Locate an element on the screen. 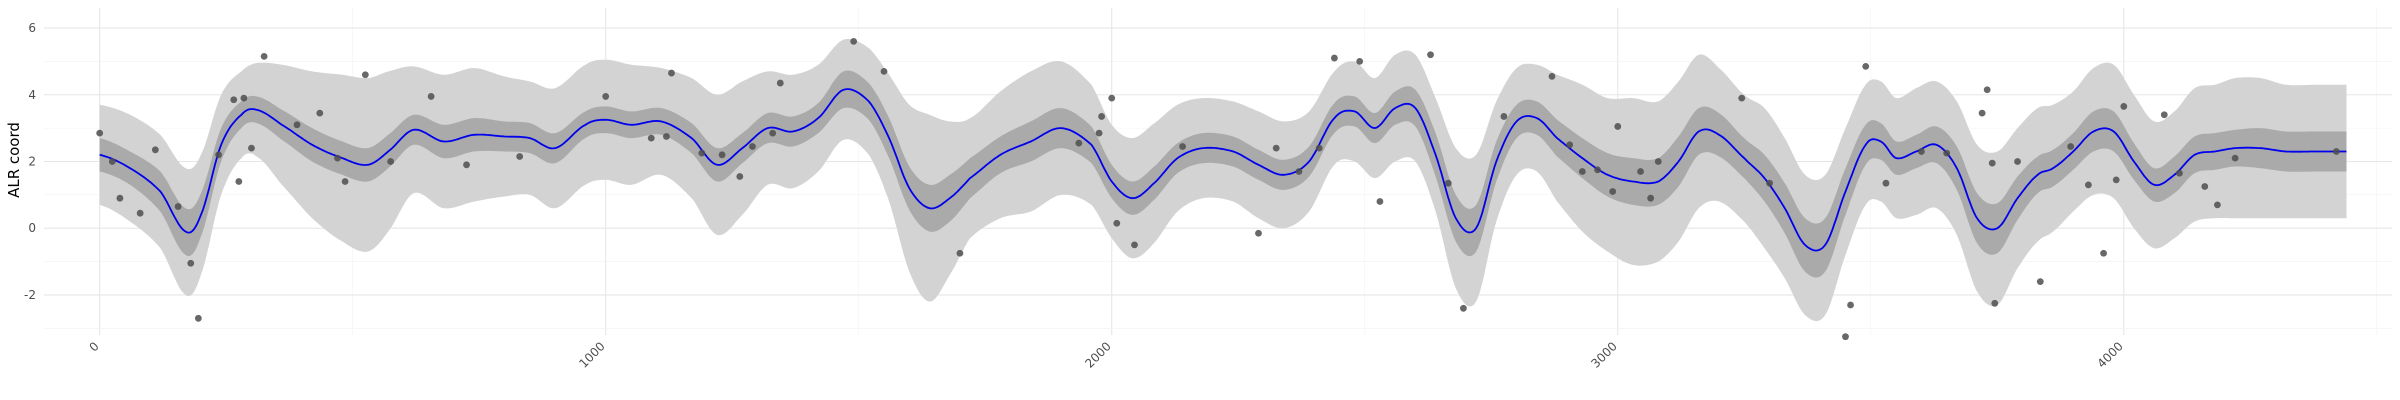 Image resolution: width=2400 pixels, height=400 pixels. y-tick-label: 0 is located at coordinates (32, 228).